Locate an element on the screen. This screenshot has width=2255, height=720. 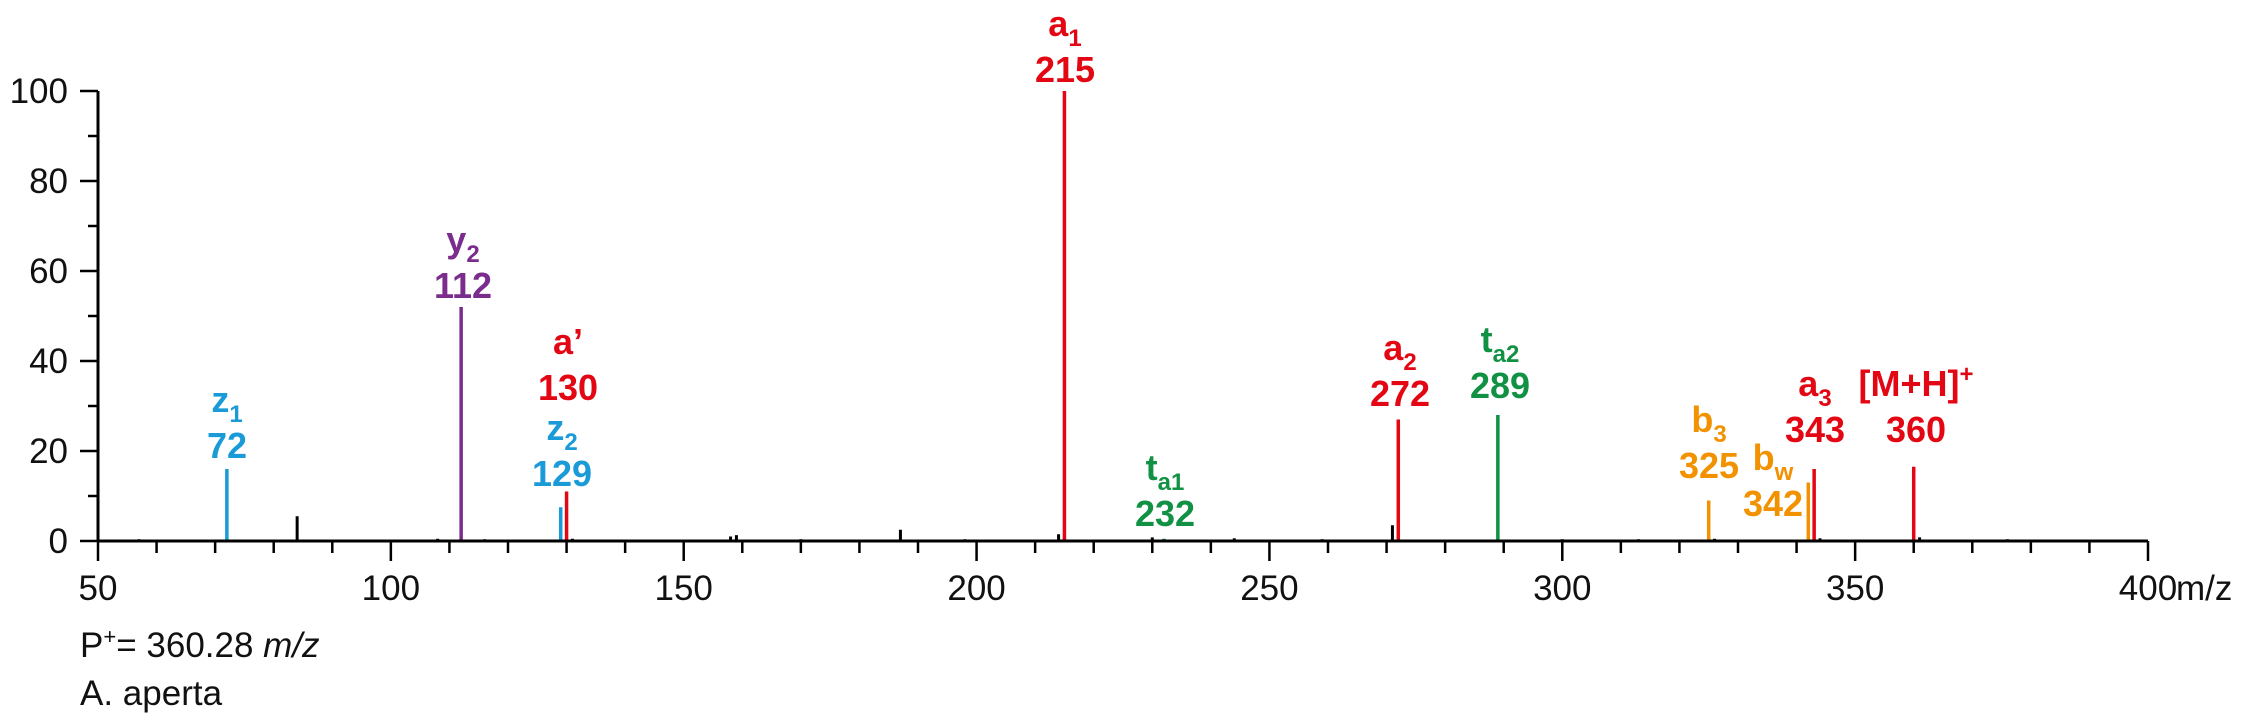
x-tick-label-350: 350 is located at coordinates (1855, 588).